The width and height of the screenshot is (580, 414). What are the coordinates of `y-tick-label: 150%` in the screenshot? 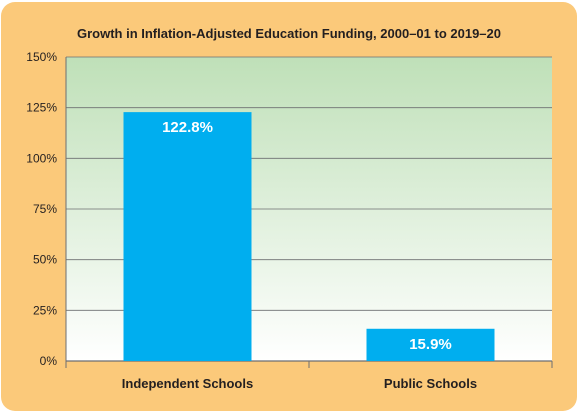 It's located at (41, 57).